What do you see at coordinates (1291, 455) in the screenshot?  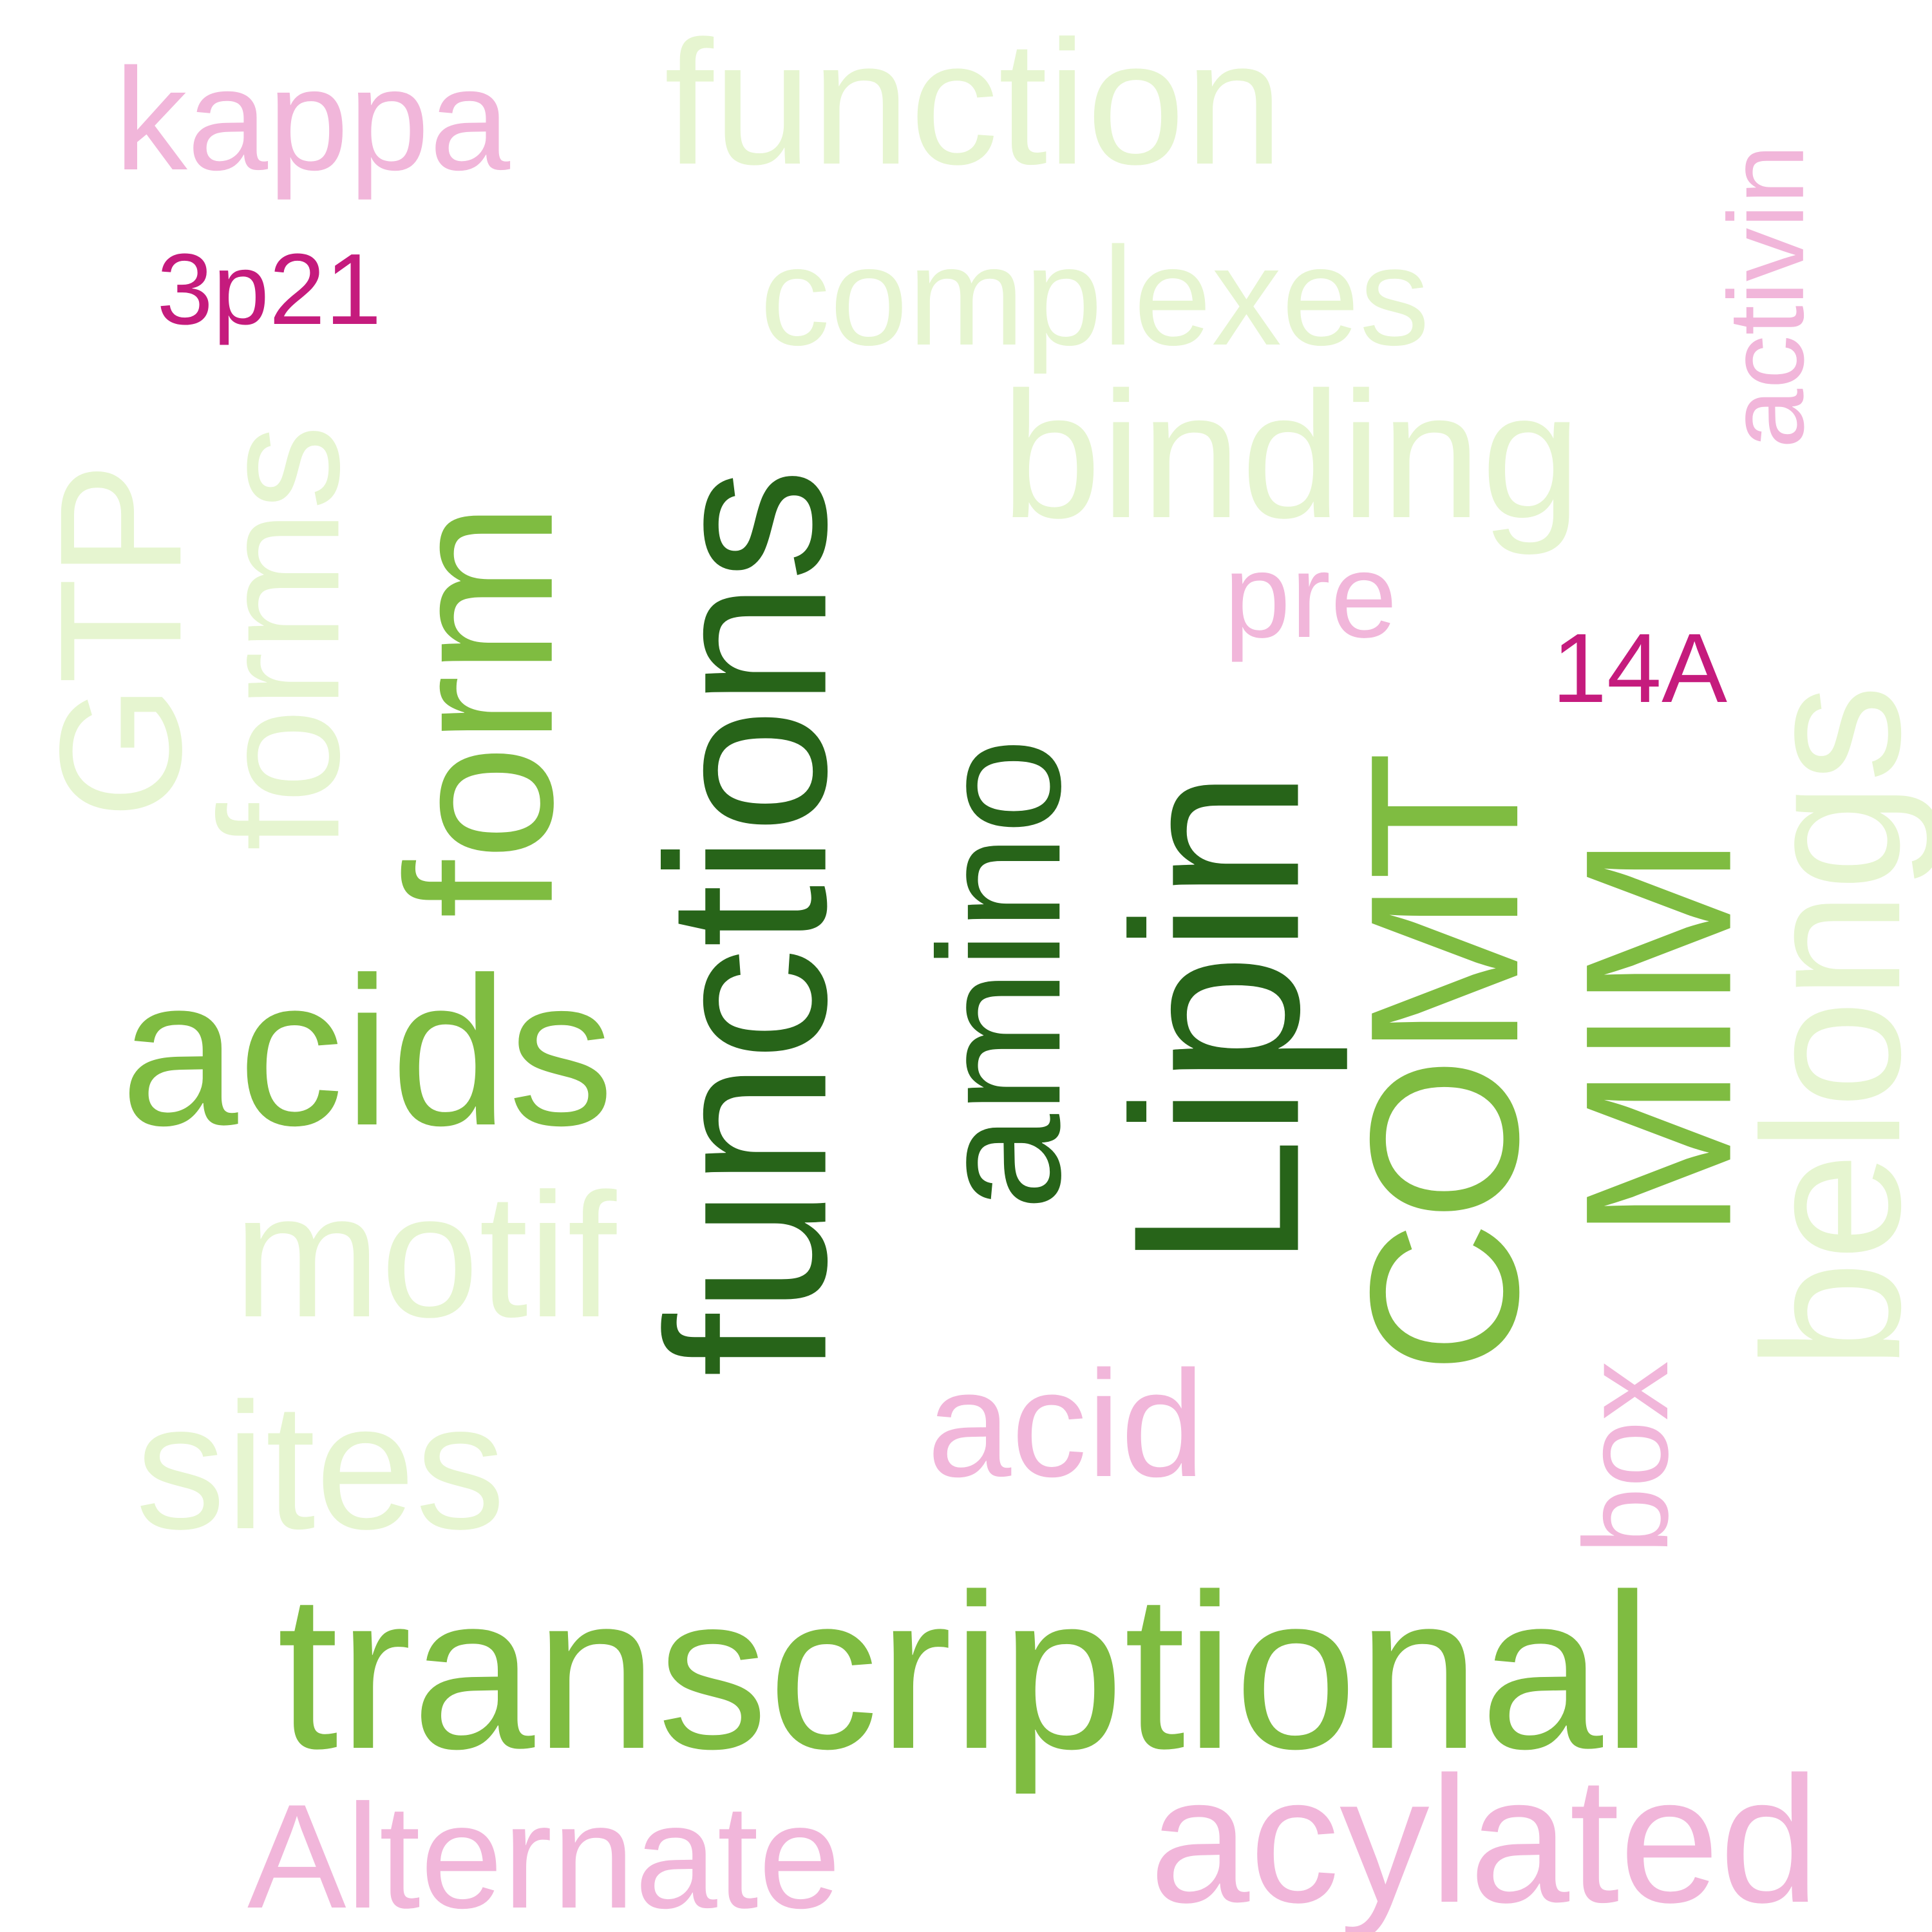 I see `word-binding: binding` at bounding box center [1291, 455].